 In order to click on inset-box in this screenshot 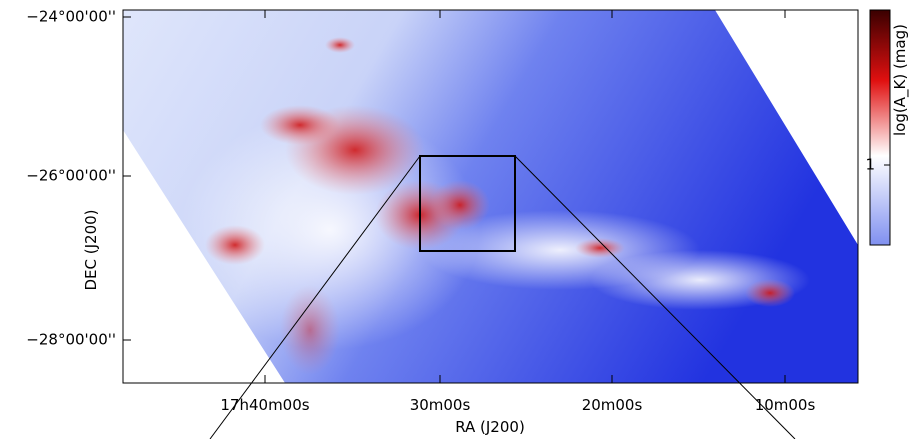, I will do `click(467, 203)`.